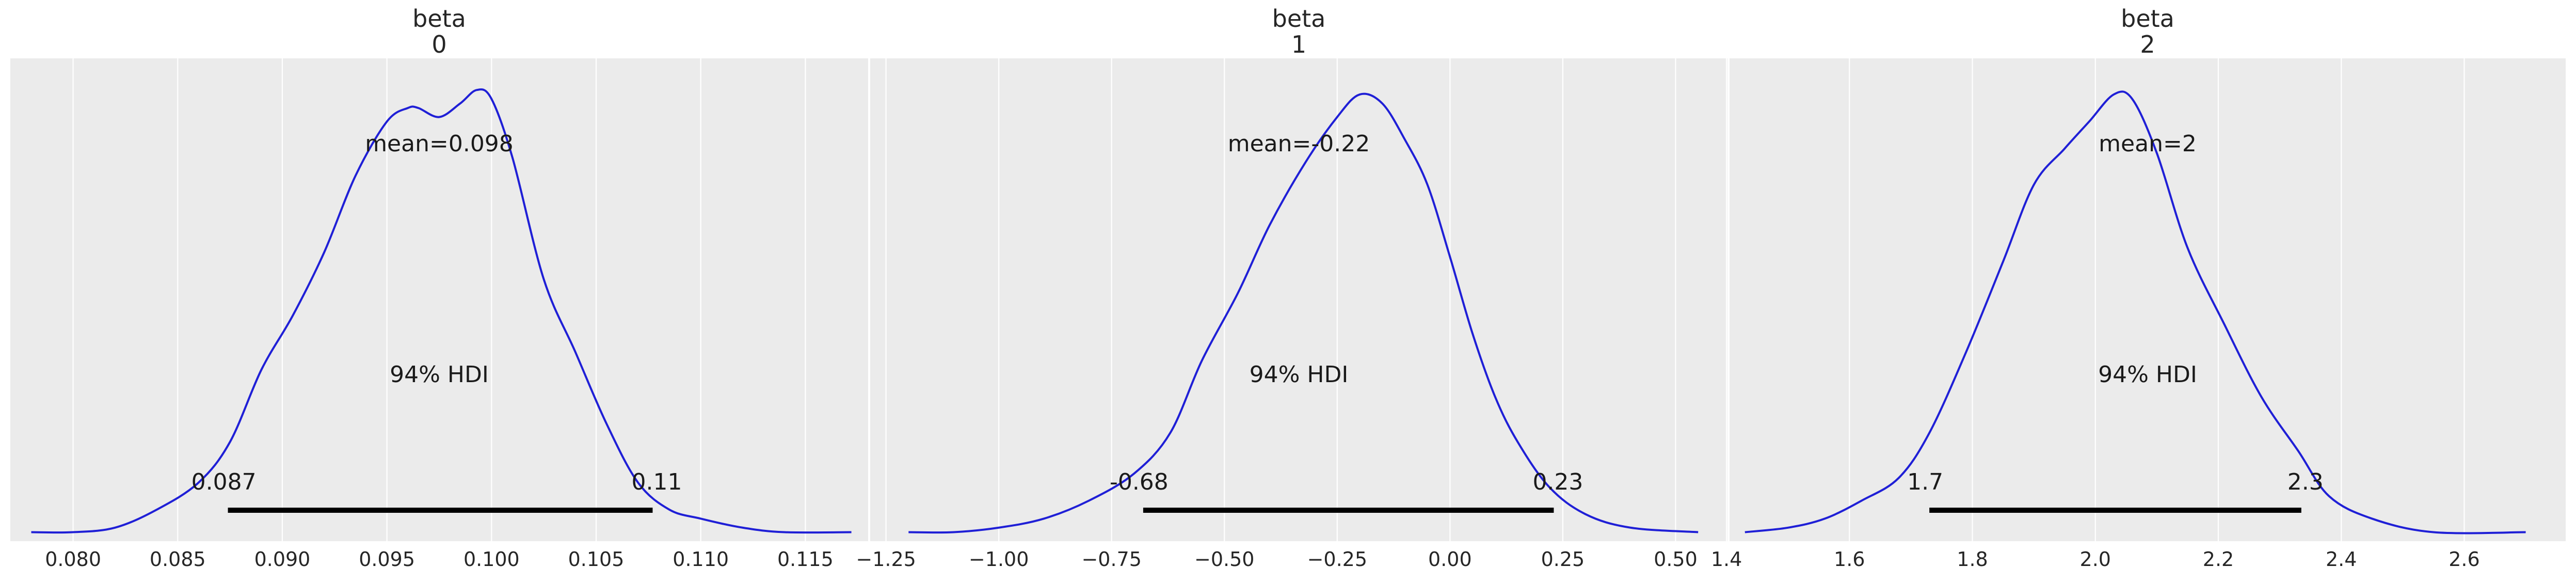 This screenshot has height=582, width=2576. Describe the element at coordinates (491, 559) in the screenshot. I see `x-tick-label: 0.100` at that location.